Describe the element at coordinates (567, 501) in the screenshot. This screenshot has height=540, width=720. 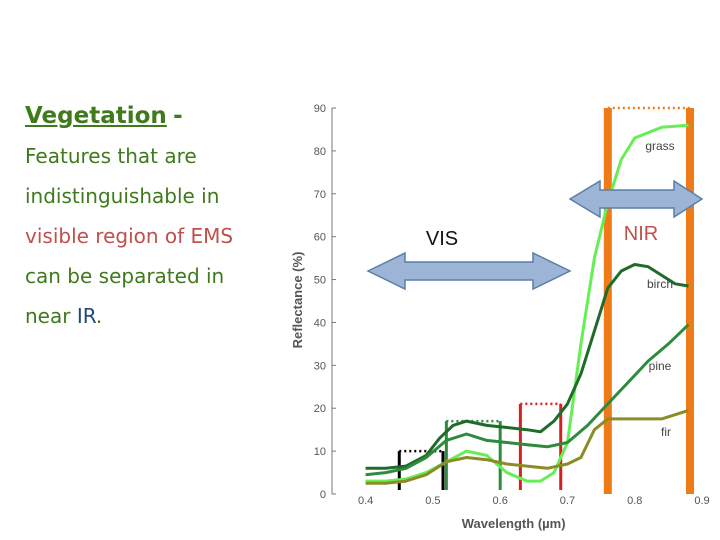
I see `x-tick-label: 0.7` at that location.